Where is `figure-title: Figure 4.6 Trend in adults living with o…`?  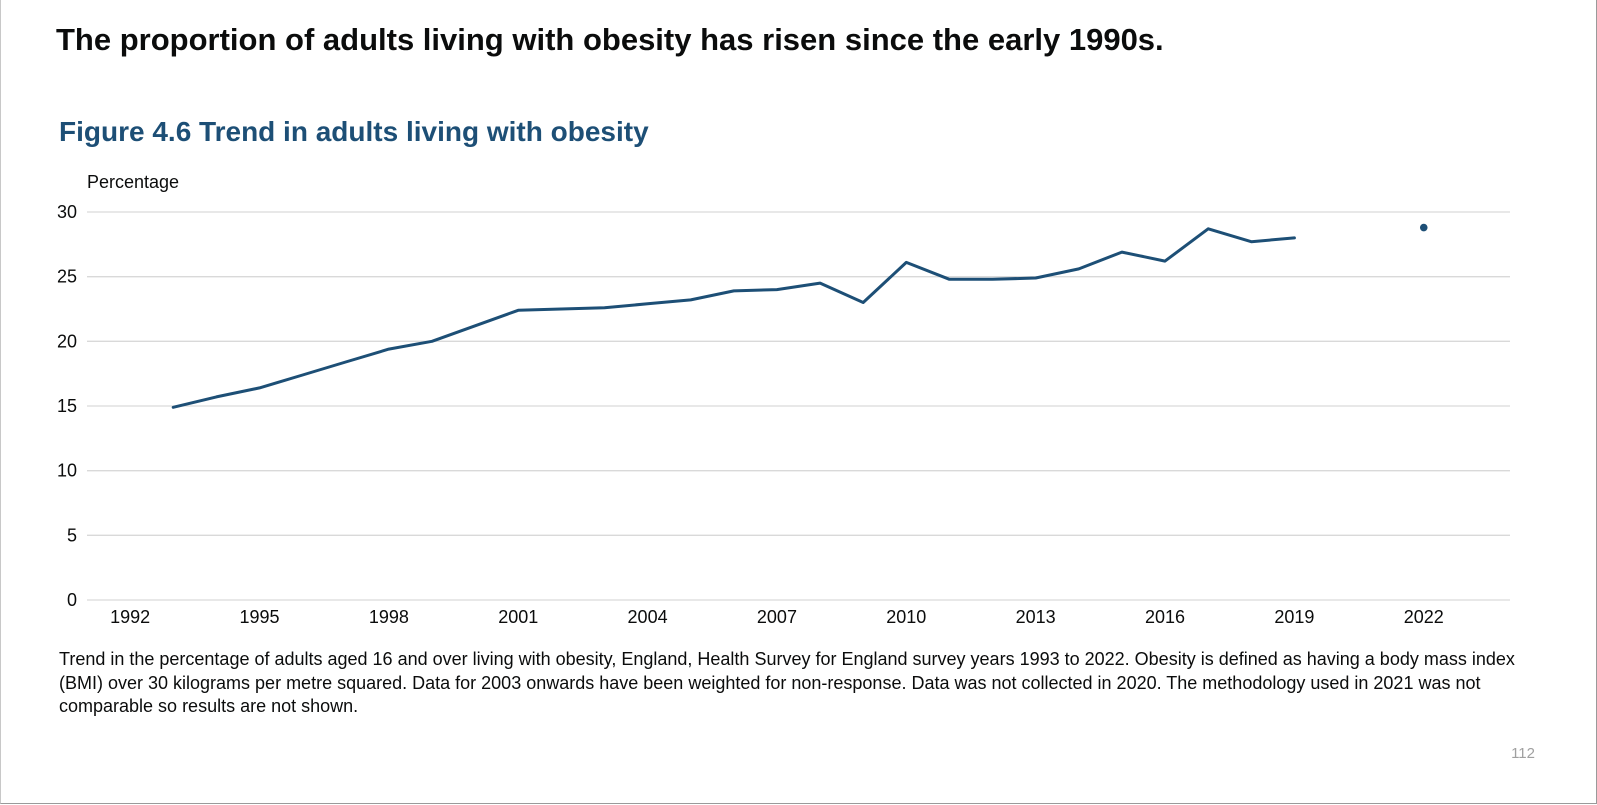 figure-title: Figure 4.6 Trend in adults living with o… is located at coordinates (354, 131).